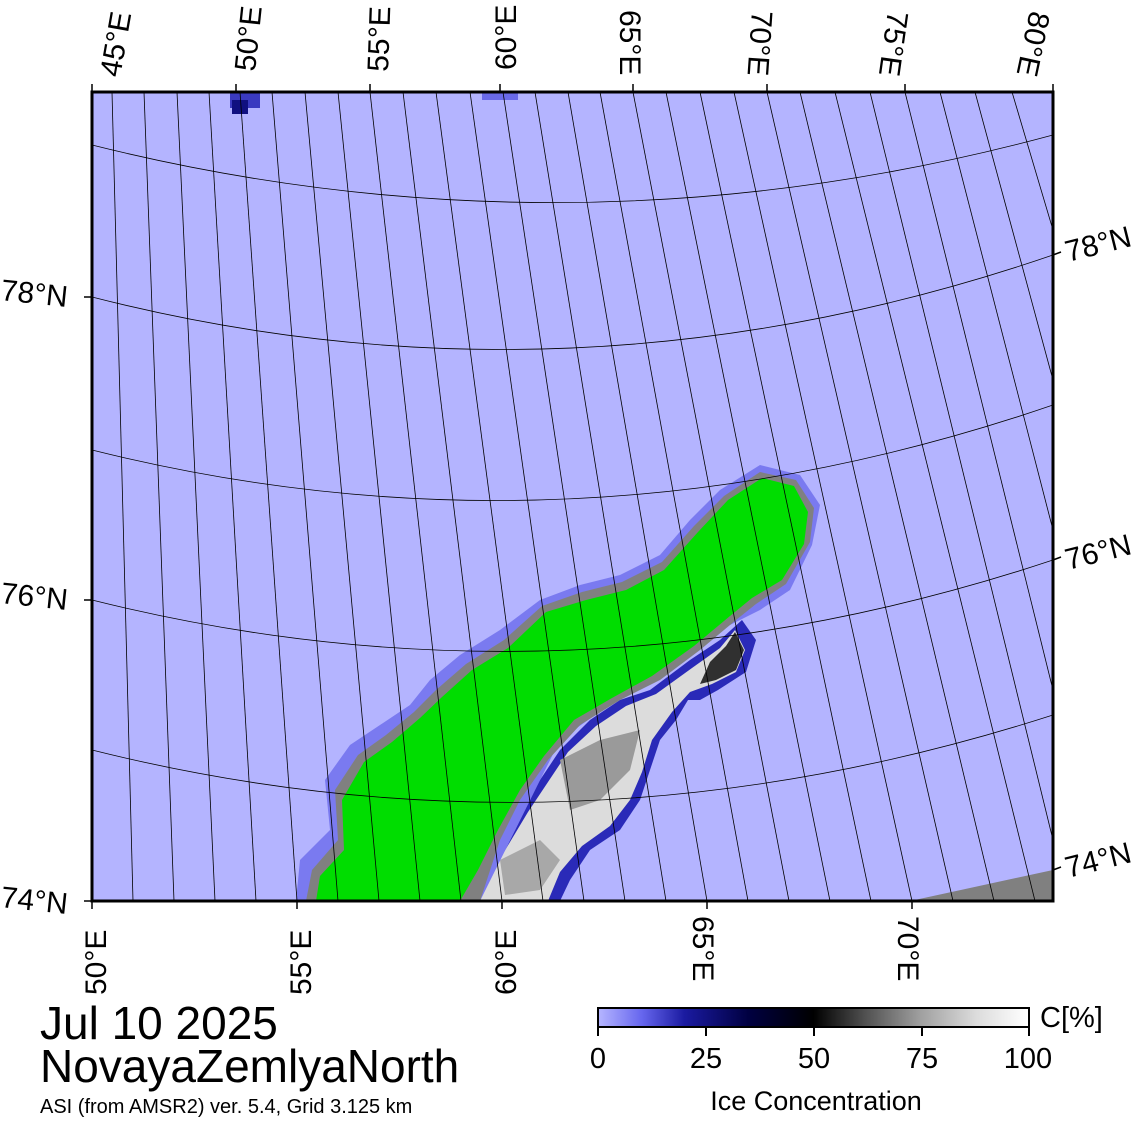 Image resolution: width=1147 pixels, height=1123 pixels. What do you see at coordinates (702, 948) in the screenshot?
I see `bottom-lon-label: 65°E` at bounding box center [702, 948].